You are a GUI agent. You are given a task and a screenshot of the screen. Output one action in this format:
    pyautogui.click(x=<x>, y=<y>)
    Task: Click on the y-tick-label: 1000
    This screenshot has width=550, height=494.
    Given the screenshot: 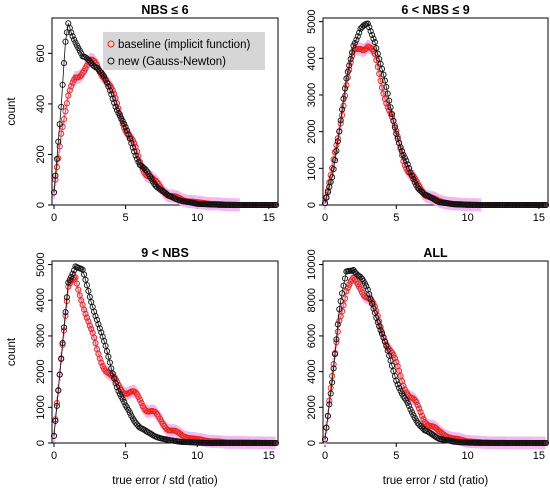 What is the action you would take?
    pyautogui.click(x=41, y=407)
    